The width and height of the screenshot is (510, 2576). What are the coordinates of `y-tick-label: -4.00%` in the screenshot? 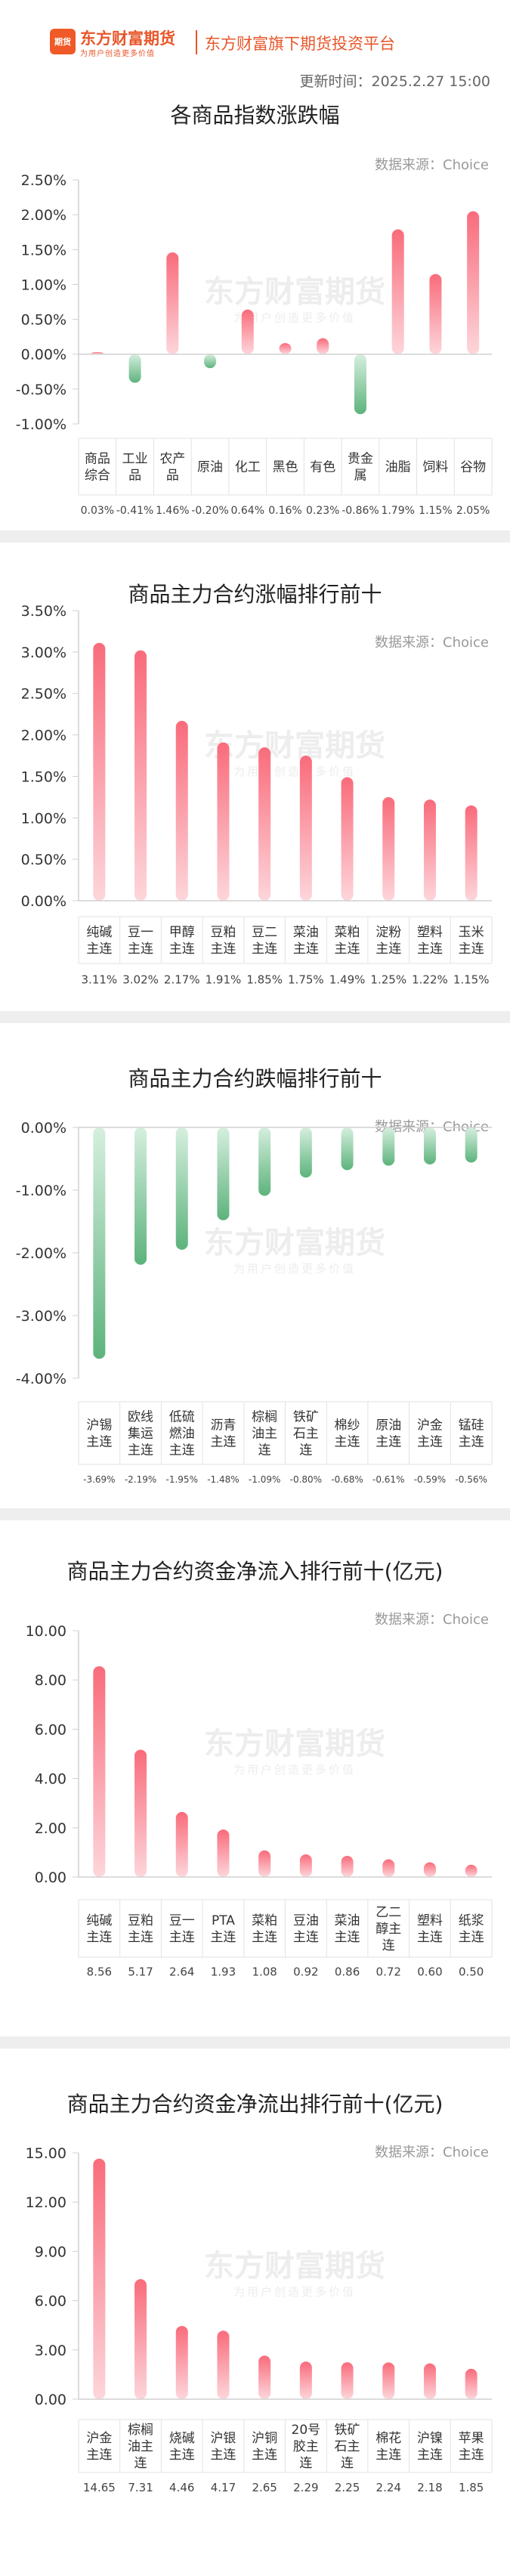 It's located at (41, 1379).